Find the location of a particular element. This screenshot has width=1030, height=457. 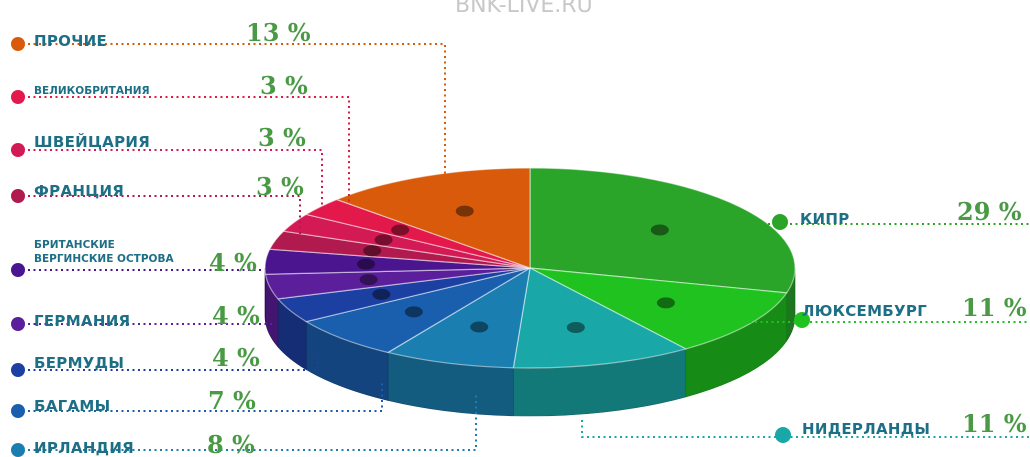

legend-bullet-other is located at coordinates (18, 44).